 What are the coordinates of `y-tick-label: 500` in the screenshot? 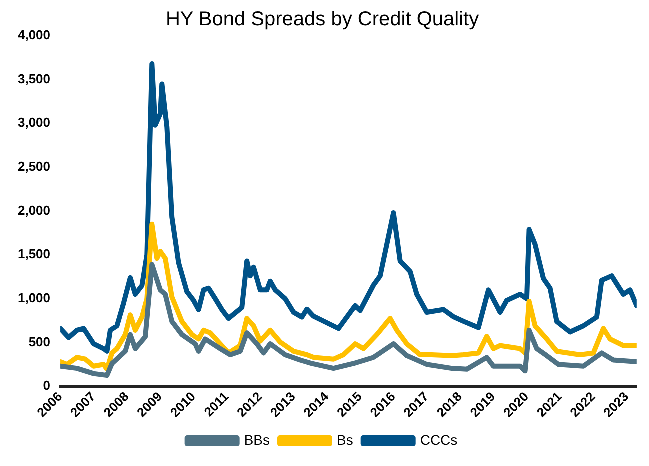 It's located at (39, 342).